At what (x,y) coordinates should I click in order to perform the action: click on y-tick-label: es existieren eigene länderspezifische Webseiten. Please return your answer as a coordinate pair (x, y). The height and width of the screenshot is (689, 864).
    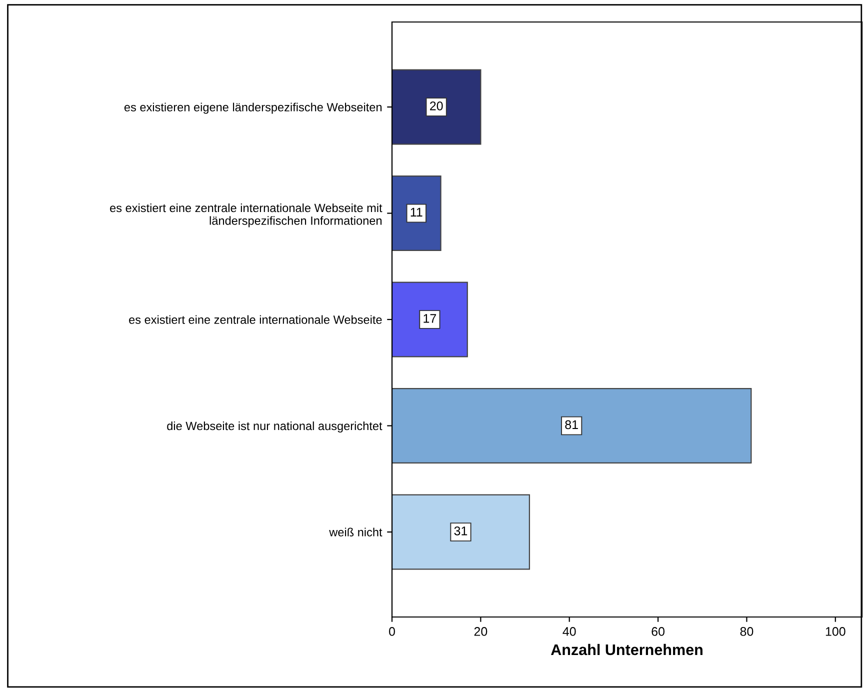
    Looking at the image, I should click on (253, 108).